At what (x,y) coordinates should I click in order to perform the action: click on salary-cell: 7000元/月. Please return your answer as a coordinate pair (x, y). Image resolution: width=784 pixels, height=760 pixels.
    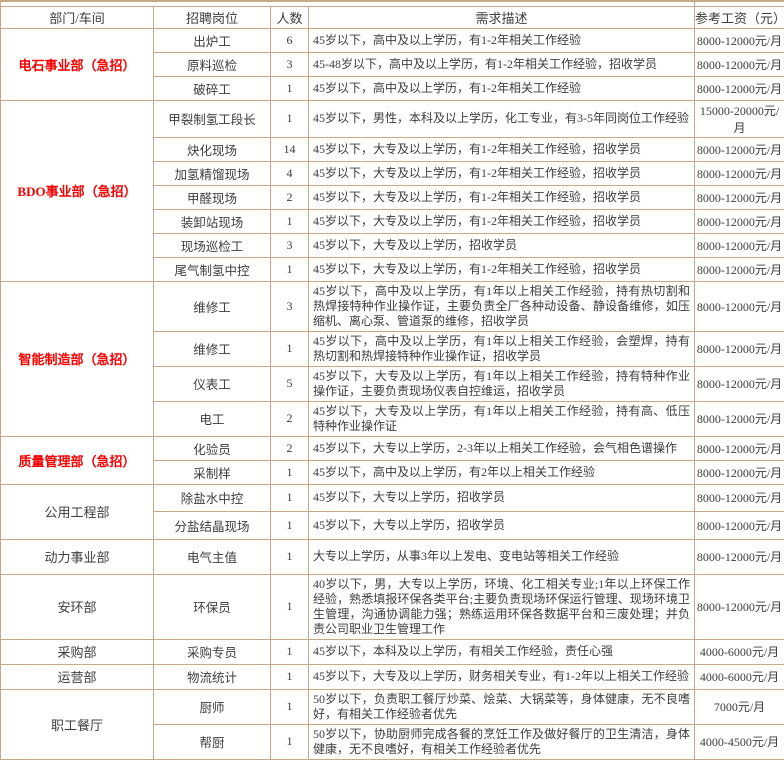
    Looking at the image, I should click on (739, 706).